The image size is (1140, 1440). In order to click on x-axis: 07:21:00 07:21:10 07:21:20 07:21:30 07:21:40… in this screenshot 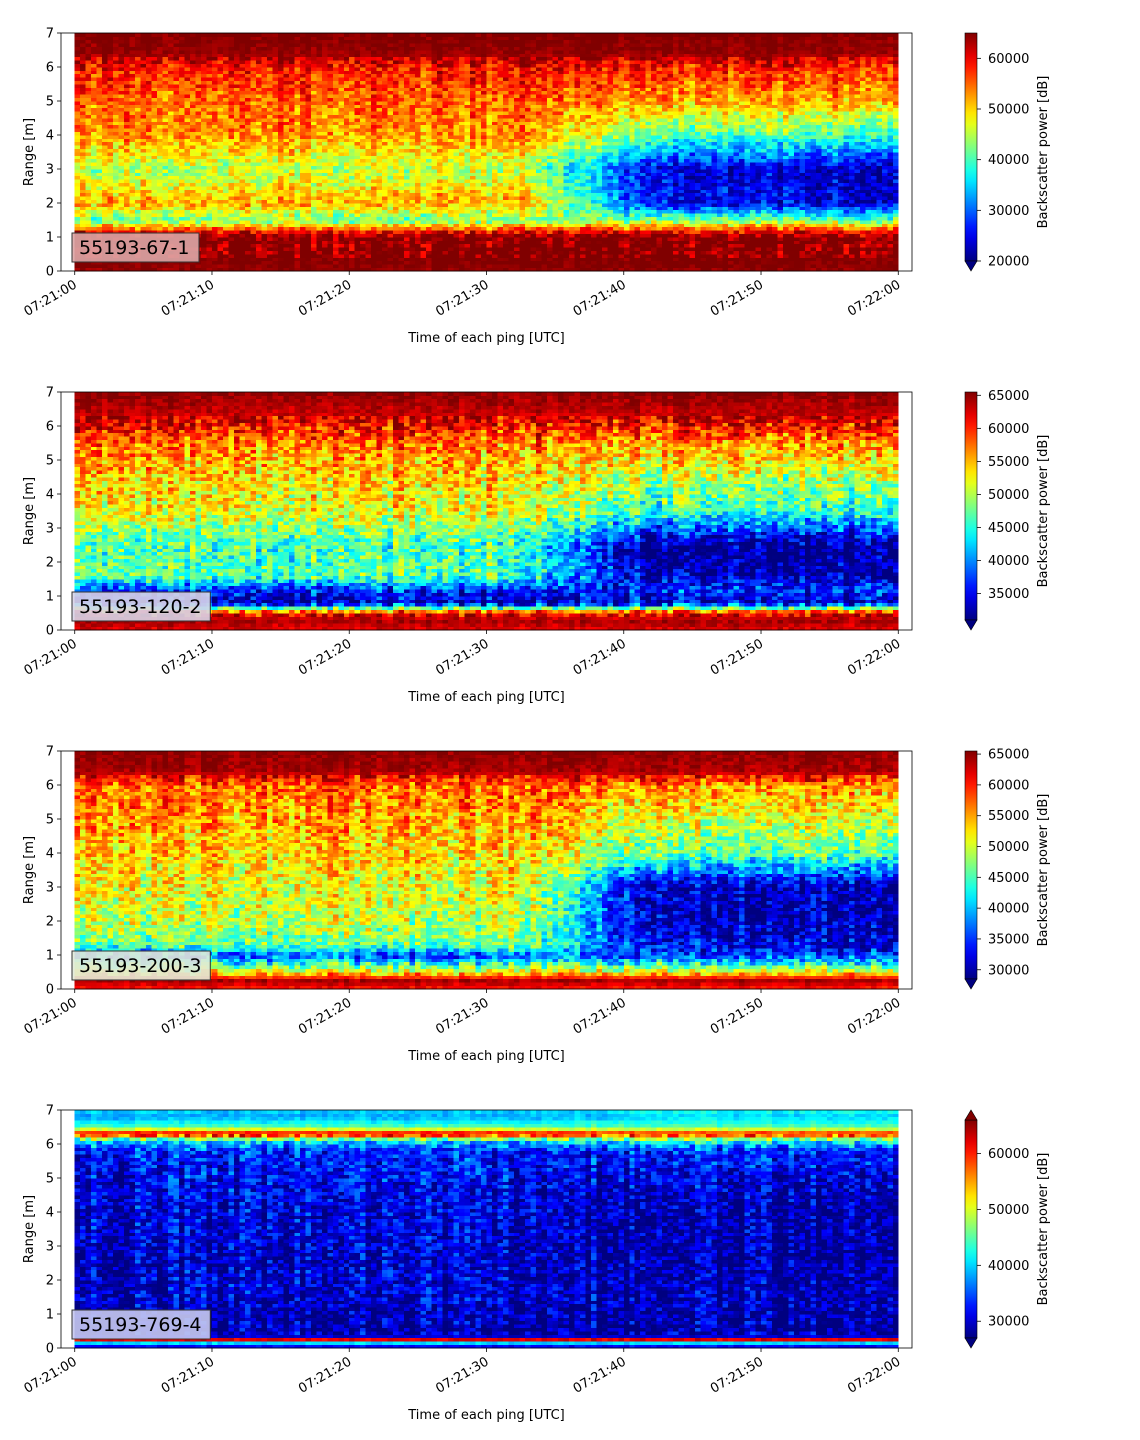, I will do `click(463, 1385)`.